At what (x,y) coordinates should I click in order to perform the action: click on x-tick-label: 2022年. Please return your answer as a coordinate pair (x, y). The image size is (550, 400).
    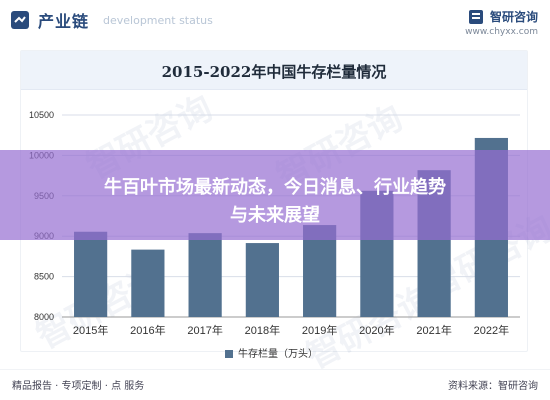
    Looking at the image, I should click on (491, 330).